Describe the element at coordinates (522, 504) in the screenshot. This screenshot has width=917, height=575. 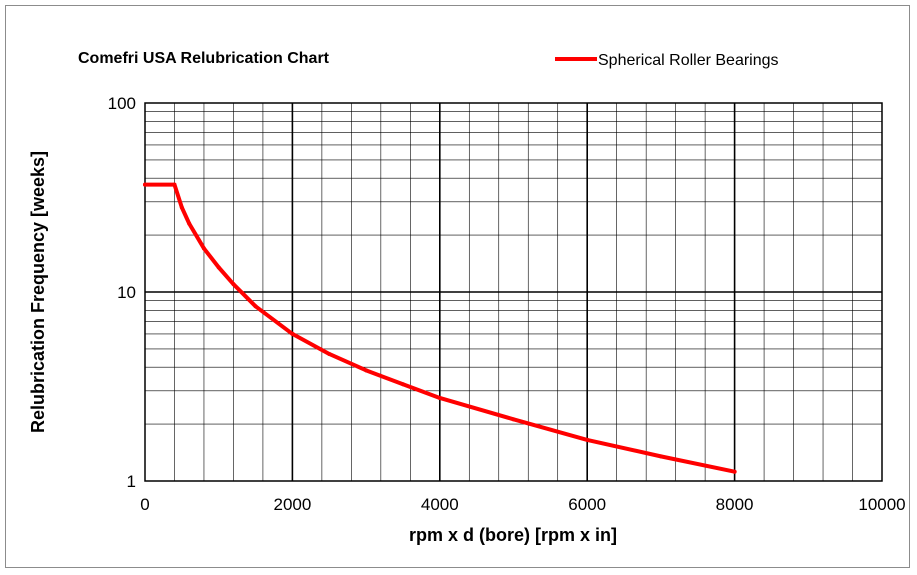
I see `x-axis-ticks: 0 2000 4000 6000 8000 10000` at that location.